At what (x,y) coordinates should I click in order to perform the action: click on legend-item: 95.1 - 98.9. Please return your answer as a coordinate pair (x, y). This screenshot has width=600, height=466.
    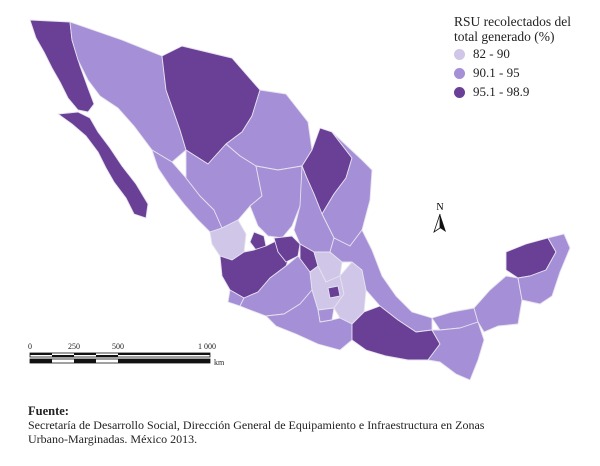
    Looking at the image, I should click on (524, 92).